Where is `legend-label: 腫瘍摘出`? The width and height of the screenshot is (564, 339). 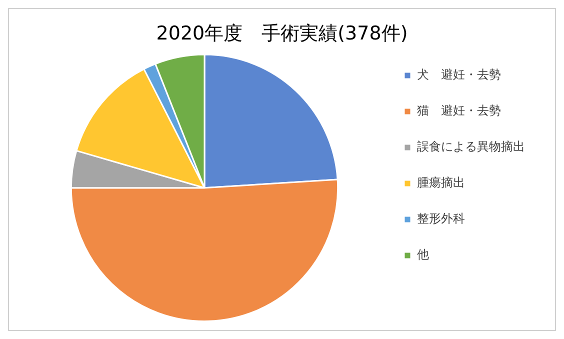 legend-label: 腫瘍摘出 is located at coordinates (441, 183).